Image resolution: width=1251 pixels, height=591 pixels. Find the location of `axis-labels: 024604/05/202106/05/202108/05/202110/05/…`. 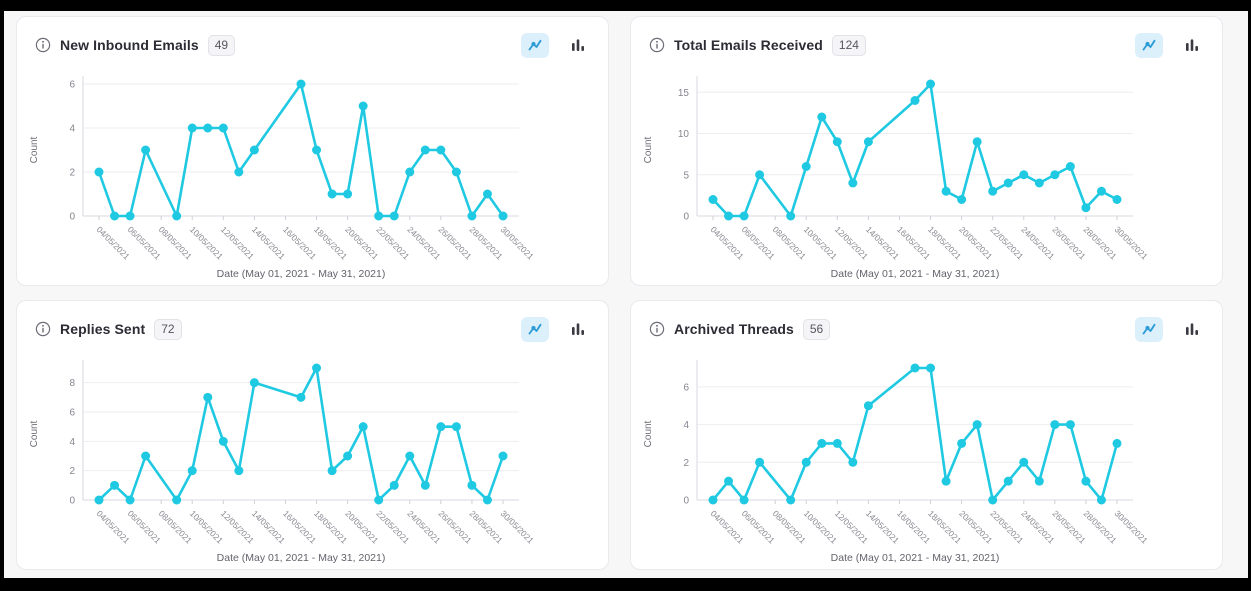

axis-labels: 024604/05/202106/05/202108/05/202110/05/… is located at coordinates (896, 473).